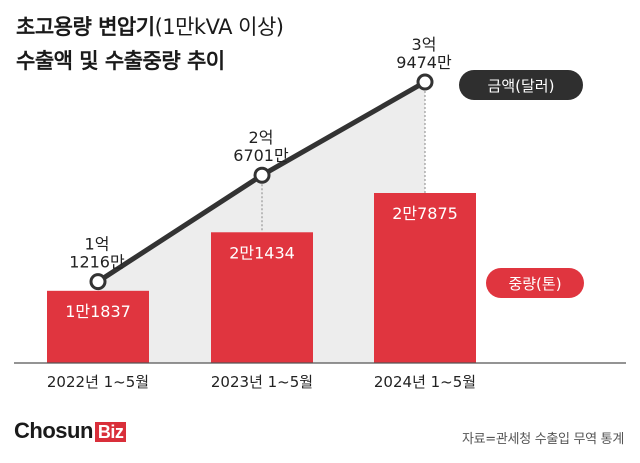 This screenshot has height=463, width=640. I want to click on brand-main: Chosun, so click(53, 430).